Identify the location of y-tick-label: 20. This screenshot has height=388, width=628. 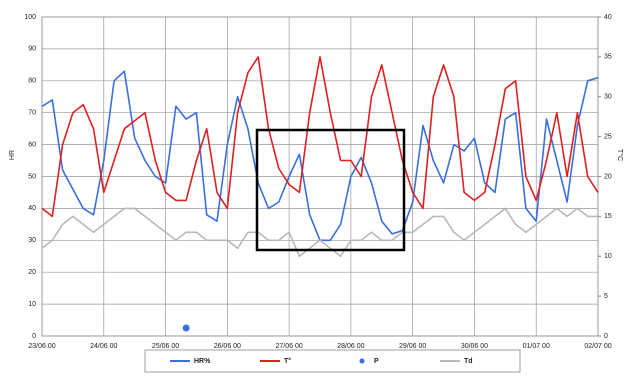
(32, 272).